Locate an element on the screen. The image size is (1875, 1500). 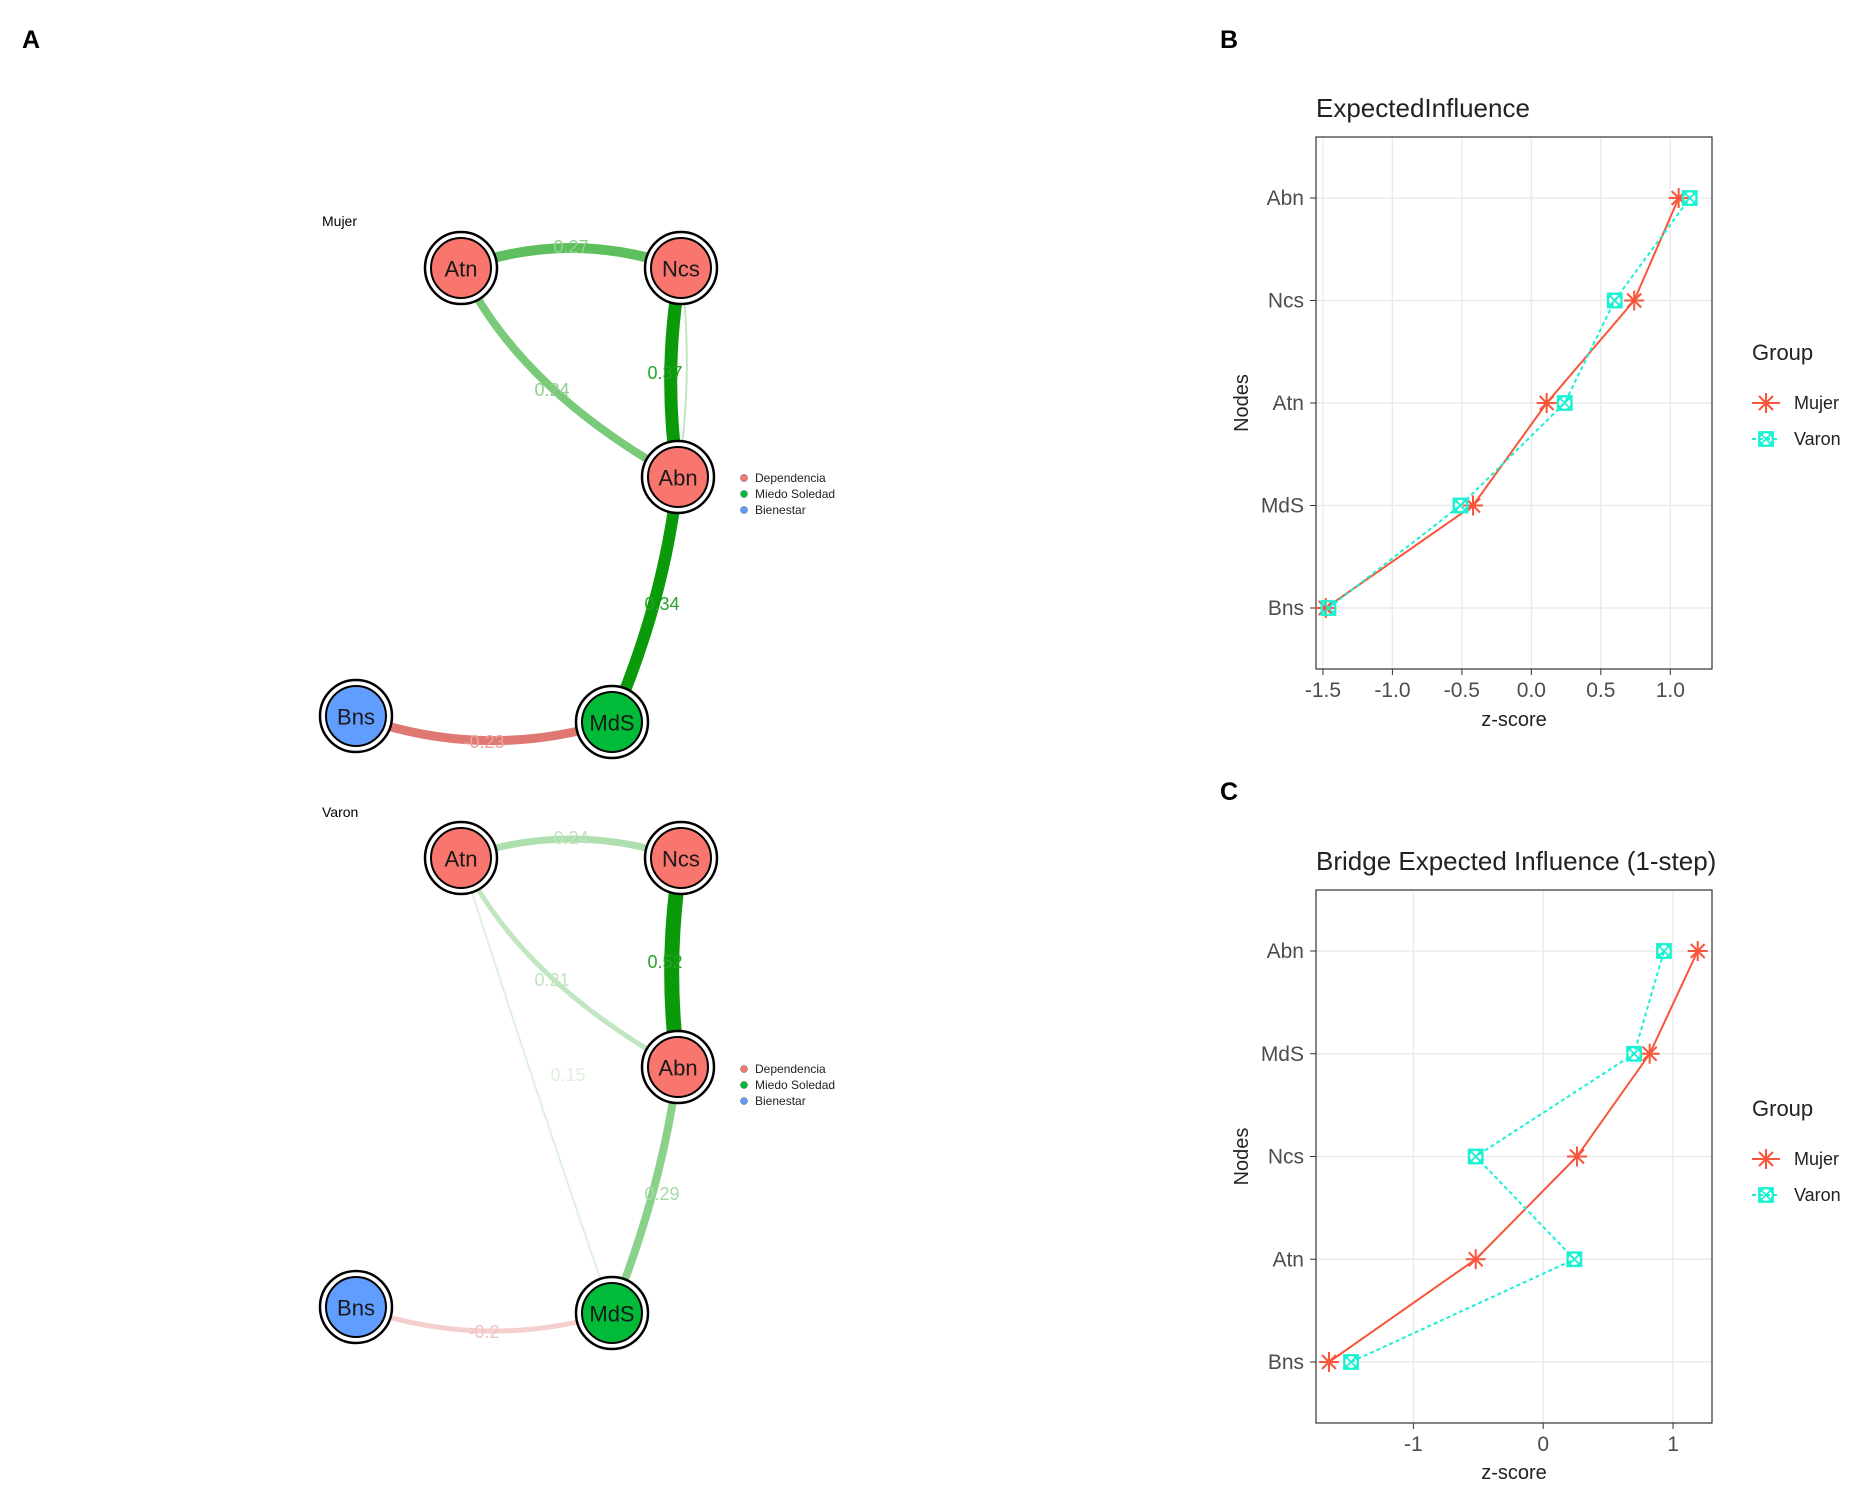
edge-weight-label: 0.34 is located at coordinates (661, 604).